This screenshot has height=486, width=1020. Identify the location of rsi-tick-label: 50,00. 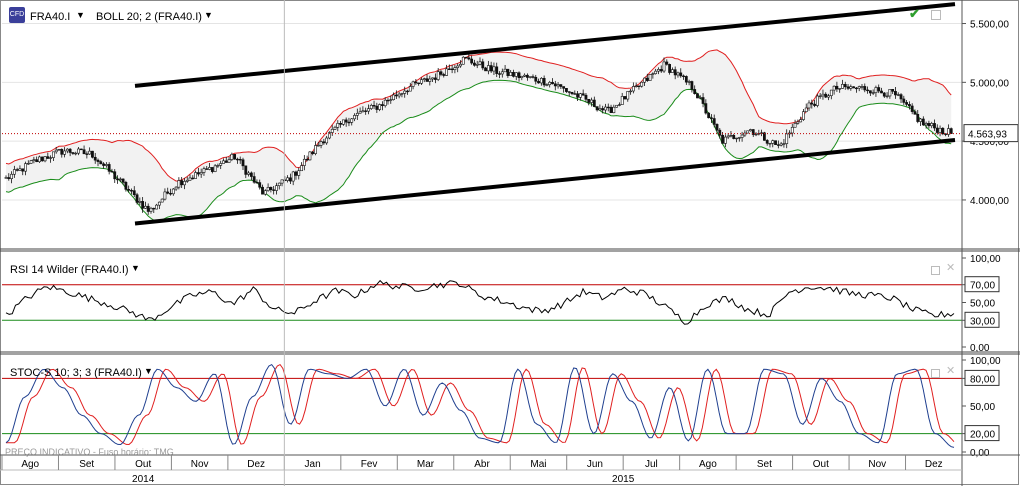
(982, 304).